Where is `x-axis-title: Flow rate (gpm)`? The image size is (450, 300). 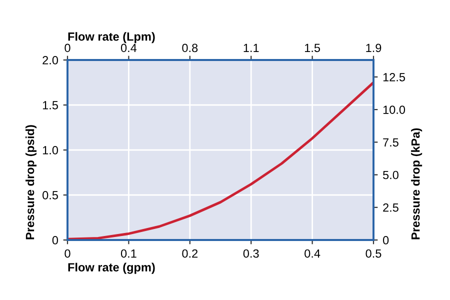
x-axis-title: Flow rate (gpm) is located at coordinates (111, 268).